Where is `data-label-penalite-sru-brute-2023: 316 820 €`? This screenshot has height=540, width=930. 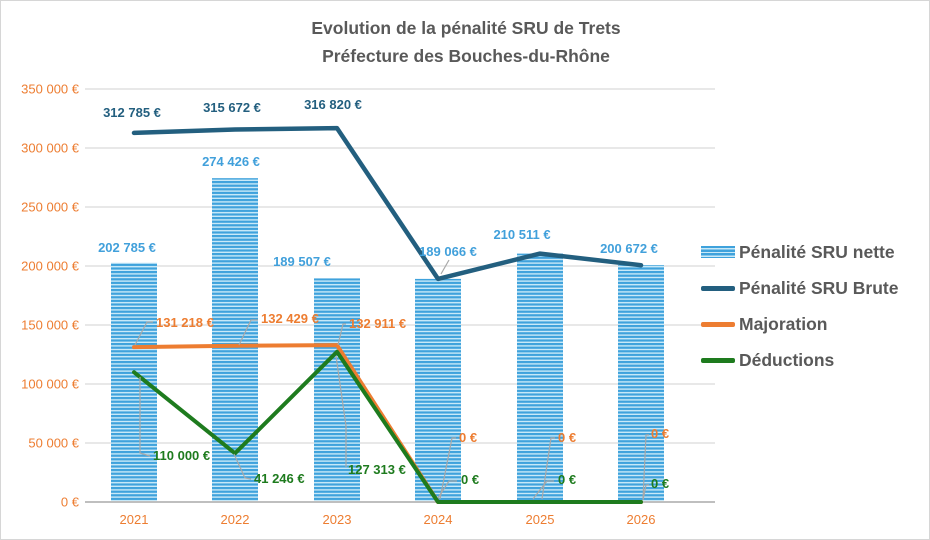
data-label-penalite-sru-brute-2023: 316 820 € is located at coordinates (333, 104).